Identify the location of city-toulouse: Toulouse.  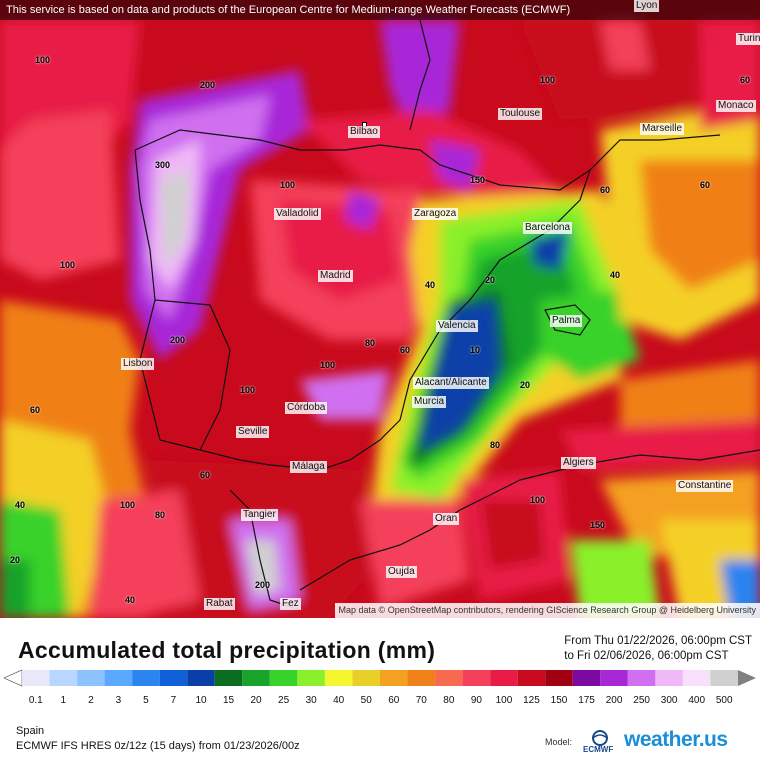
(520, 114).